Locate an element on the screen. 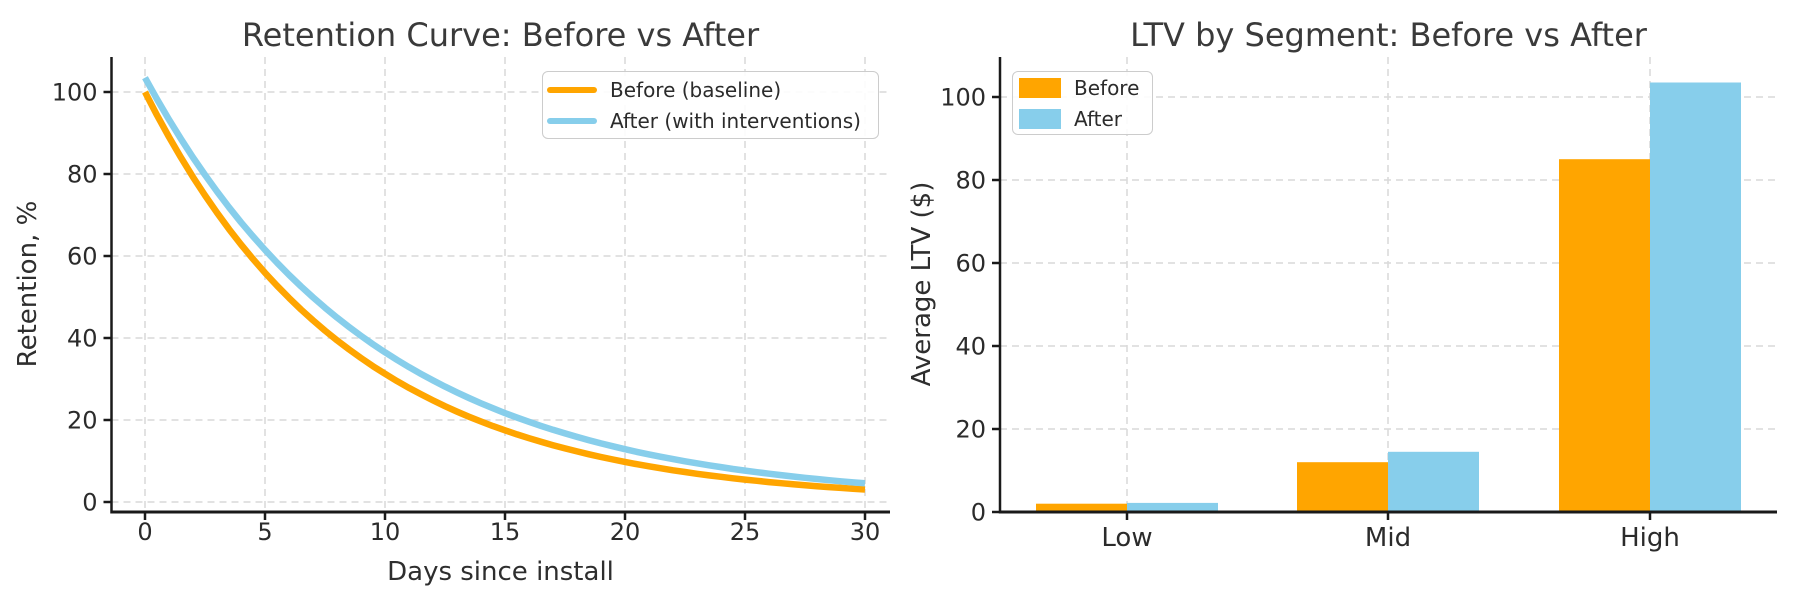 The image size is (1800, 600). category-tick-label: Low is located at coordinates (1126, 538).